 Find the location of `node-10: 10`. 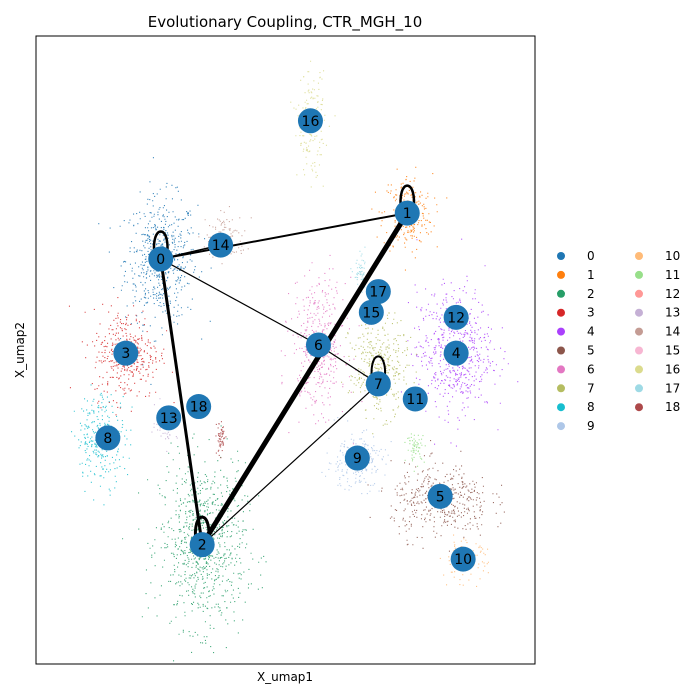

node-10: 10 is located at coordinates (463, 559).